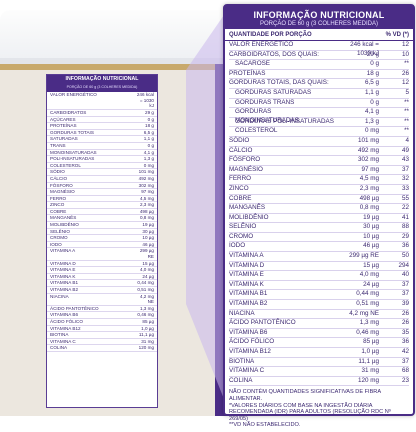  I want to click on small-row-name: NIACINA, so click(59, 296).